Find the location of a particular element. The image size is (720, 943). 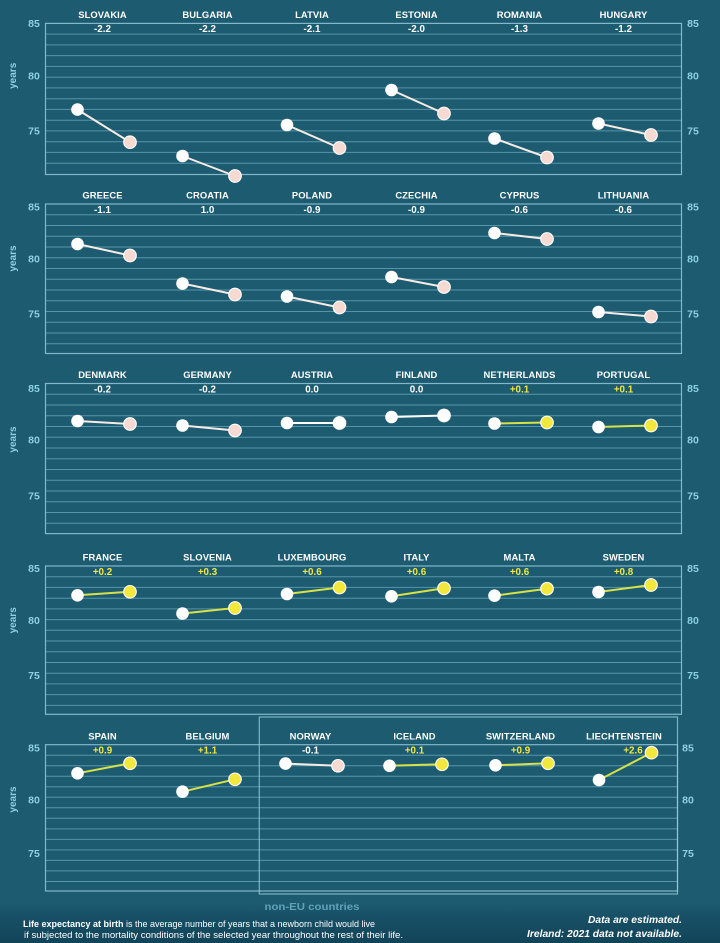

svg-text: -0.1 is located at coordinates (310, 751).